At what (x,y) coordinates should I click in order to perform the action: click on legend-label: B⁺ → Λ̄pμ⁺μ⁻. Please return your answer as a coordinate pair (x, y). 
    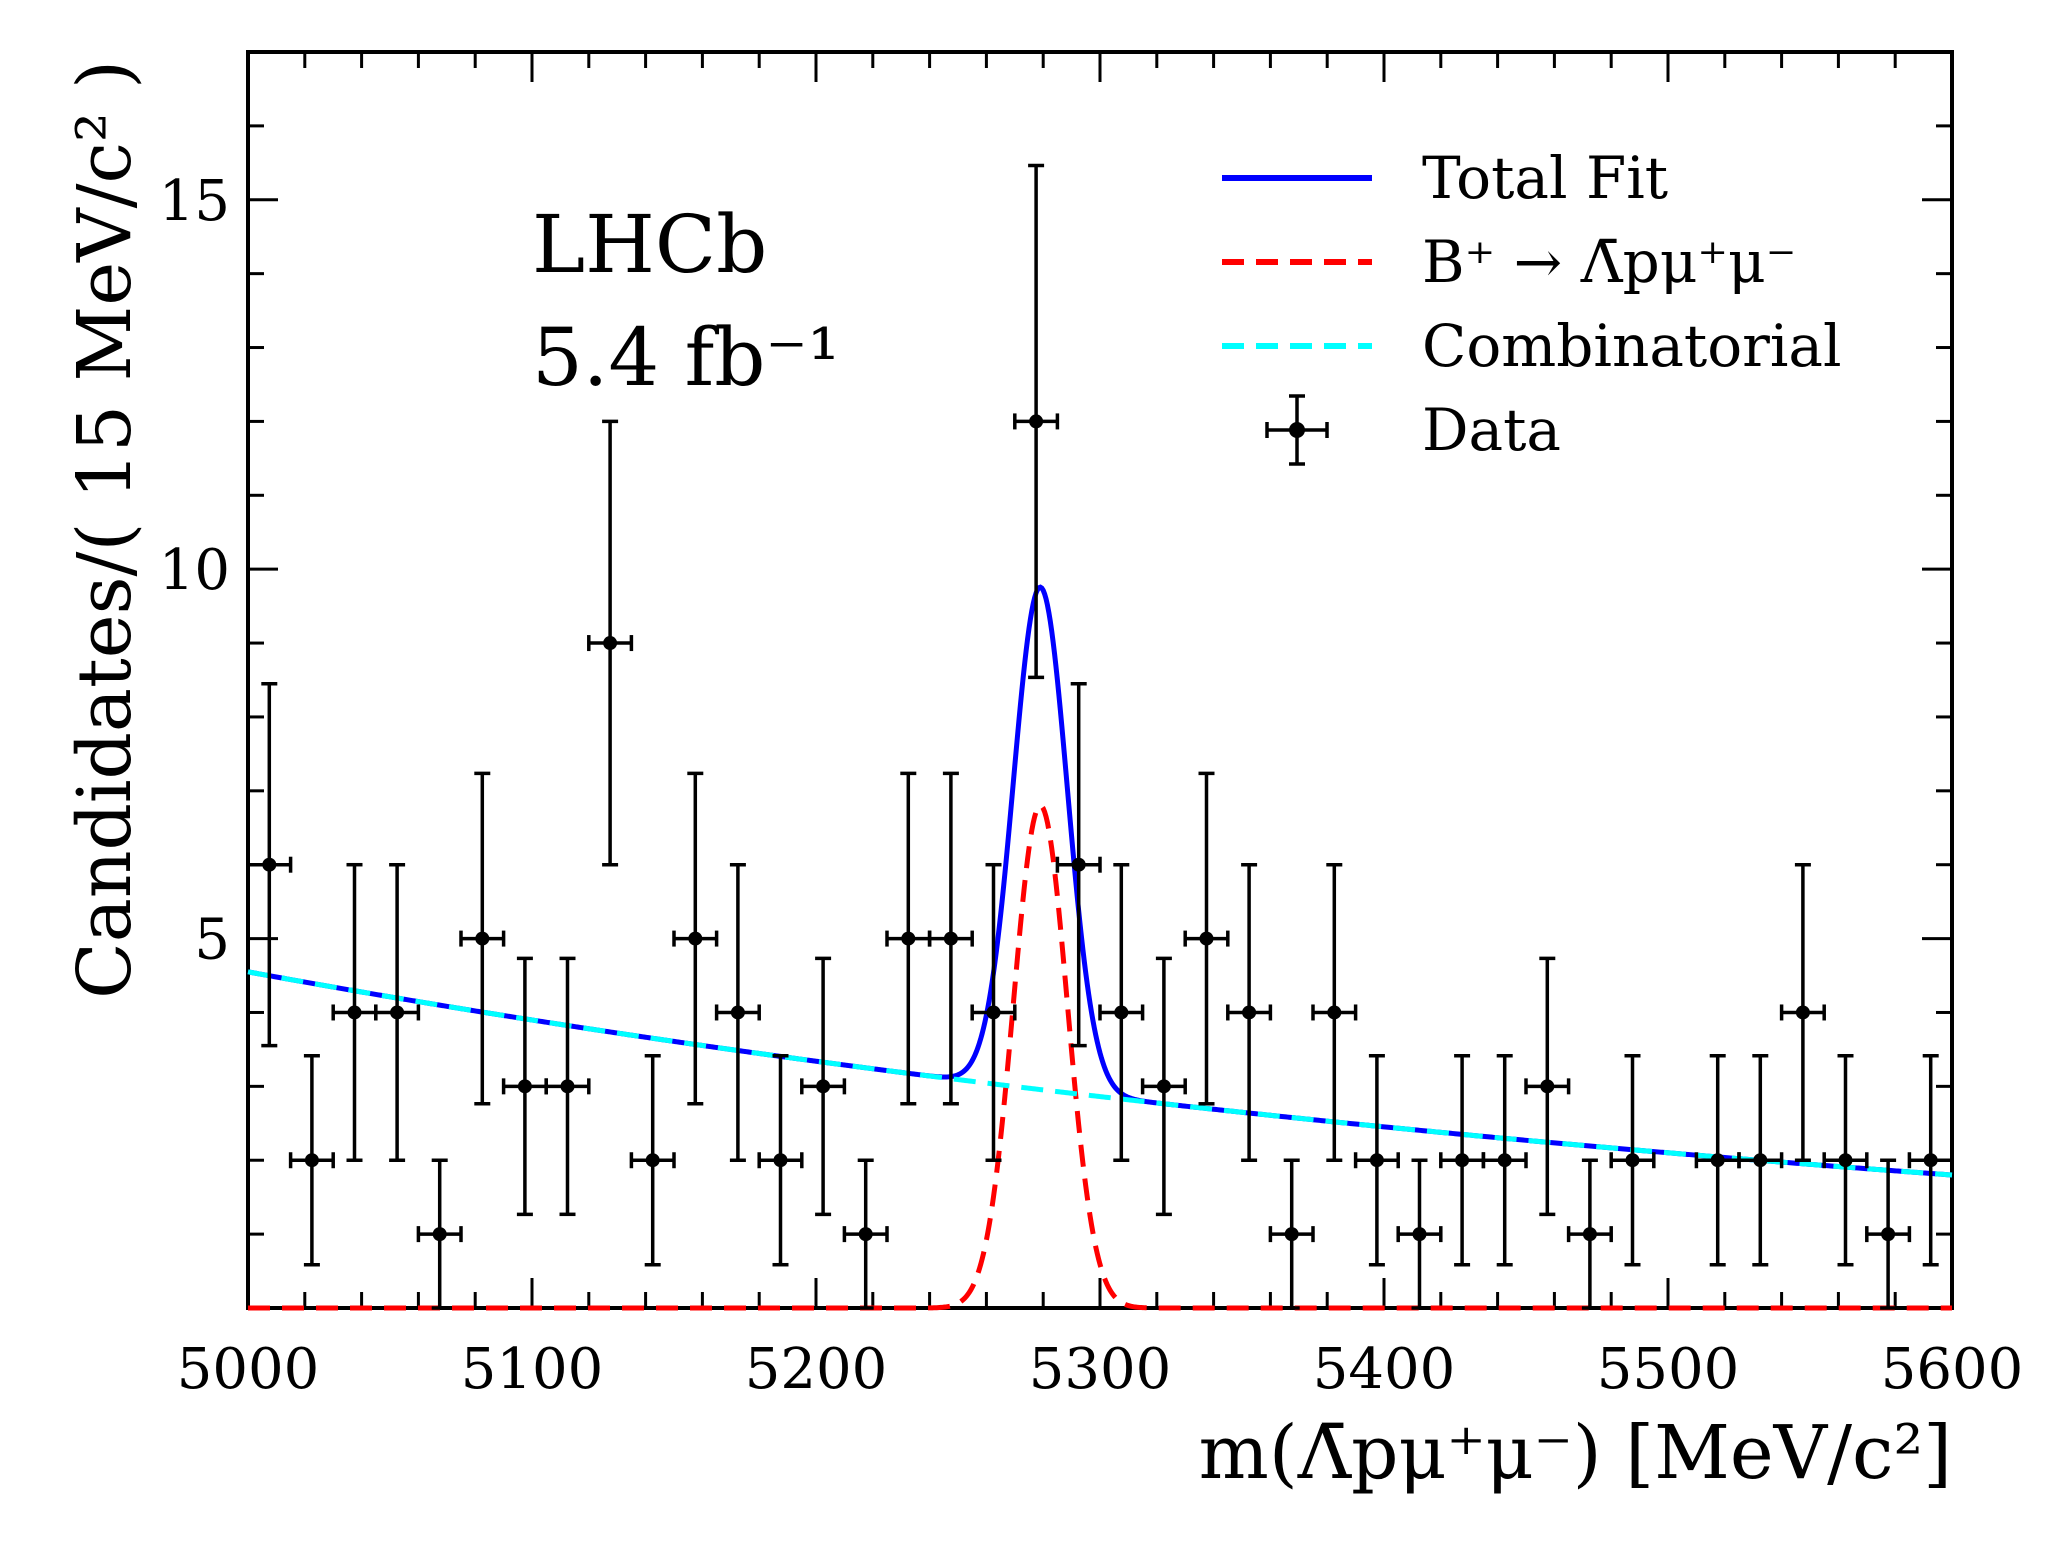
    Looking at the image, I should click on (1609, 262).